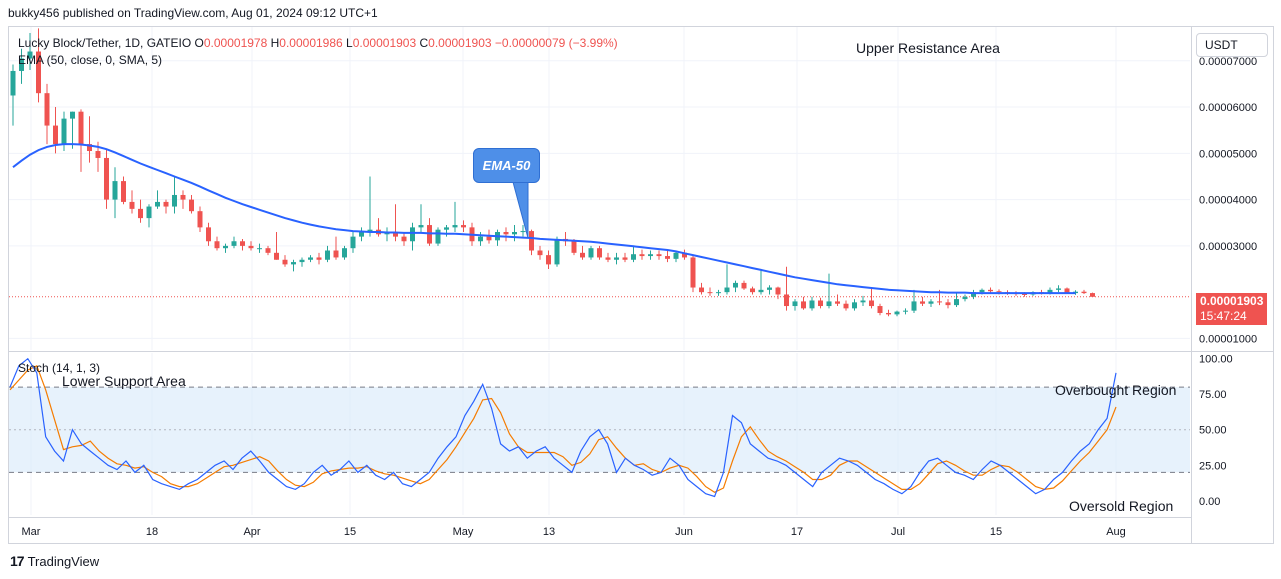 The image size is (1281, 579). Describe the element at coordinates (90, 60) in the screenshot. I see `ema-legend: EMA (50, close, 0, SMA, 5)` at that location.